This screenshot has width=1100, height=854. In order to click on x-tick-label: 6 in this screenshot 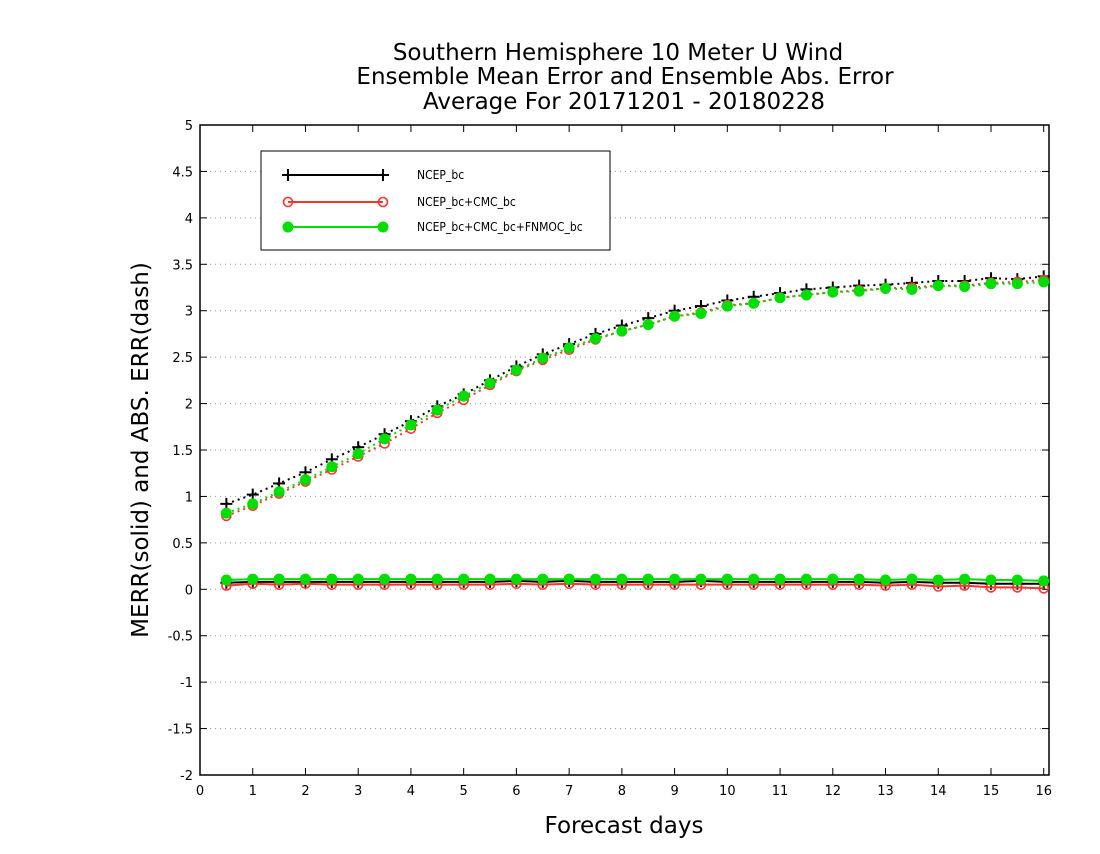, I will do `click(516, 791)`.